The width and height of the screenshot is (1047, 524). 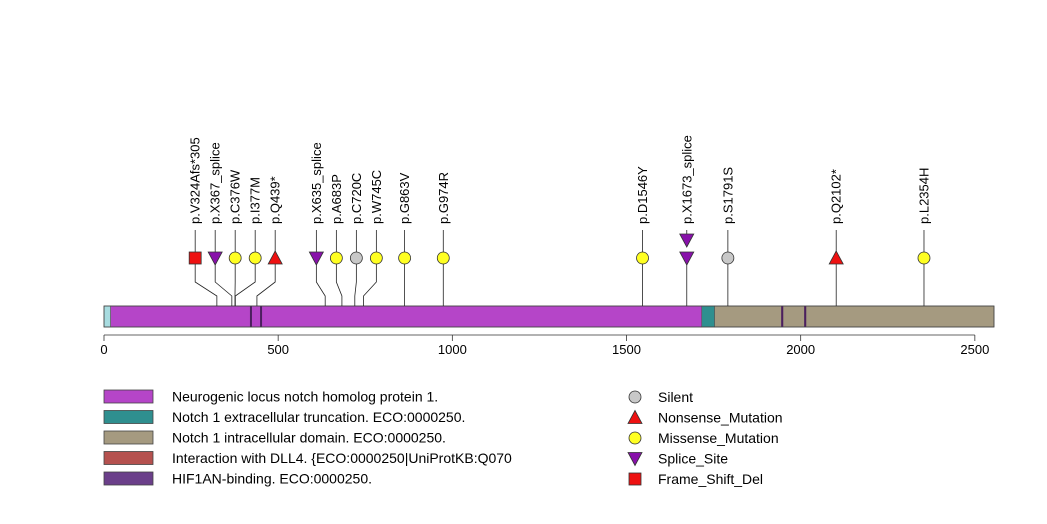 What do you see at coordinates (675, 397) in the screenshot?
I see `mutation-legend-label-0: Silent` at bounding box center [675, 397].